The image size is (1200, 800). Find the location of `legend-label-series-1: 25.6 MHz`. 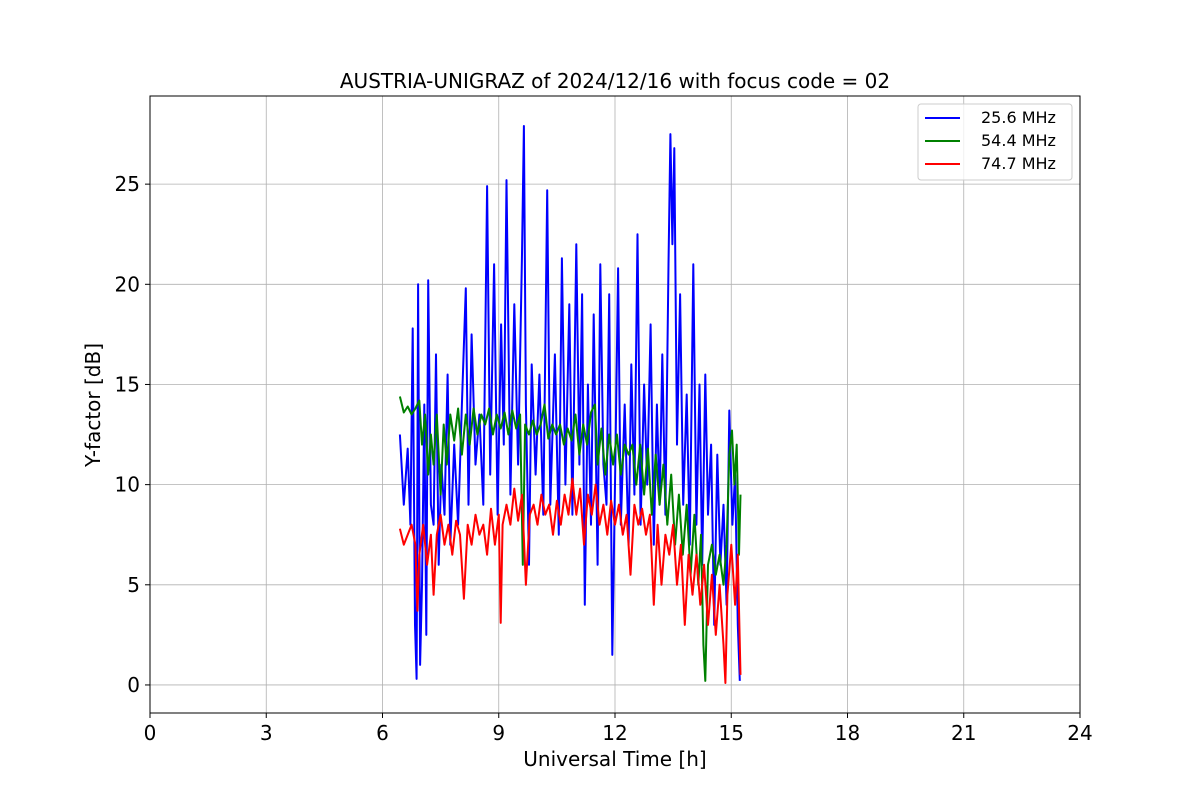

legend-label-series-1: 25.6 MHz is located at coordinates (1018, 117).